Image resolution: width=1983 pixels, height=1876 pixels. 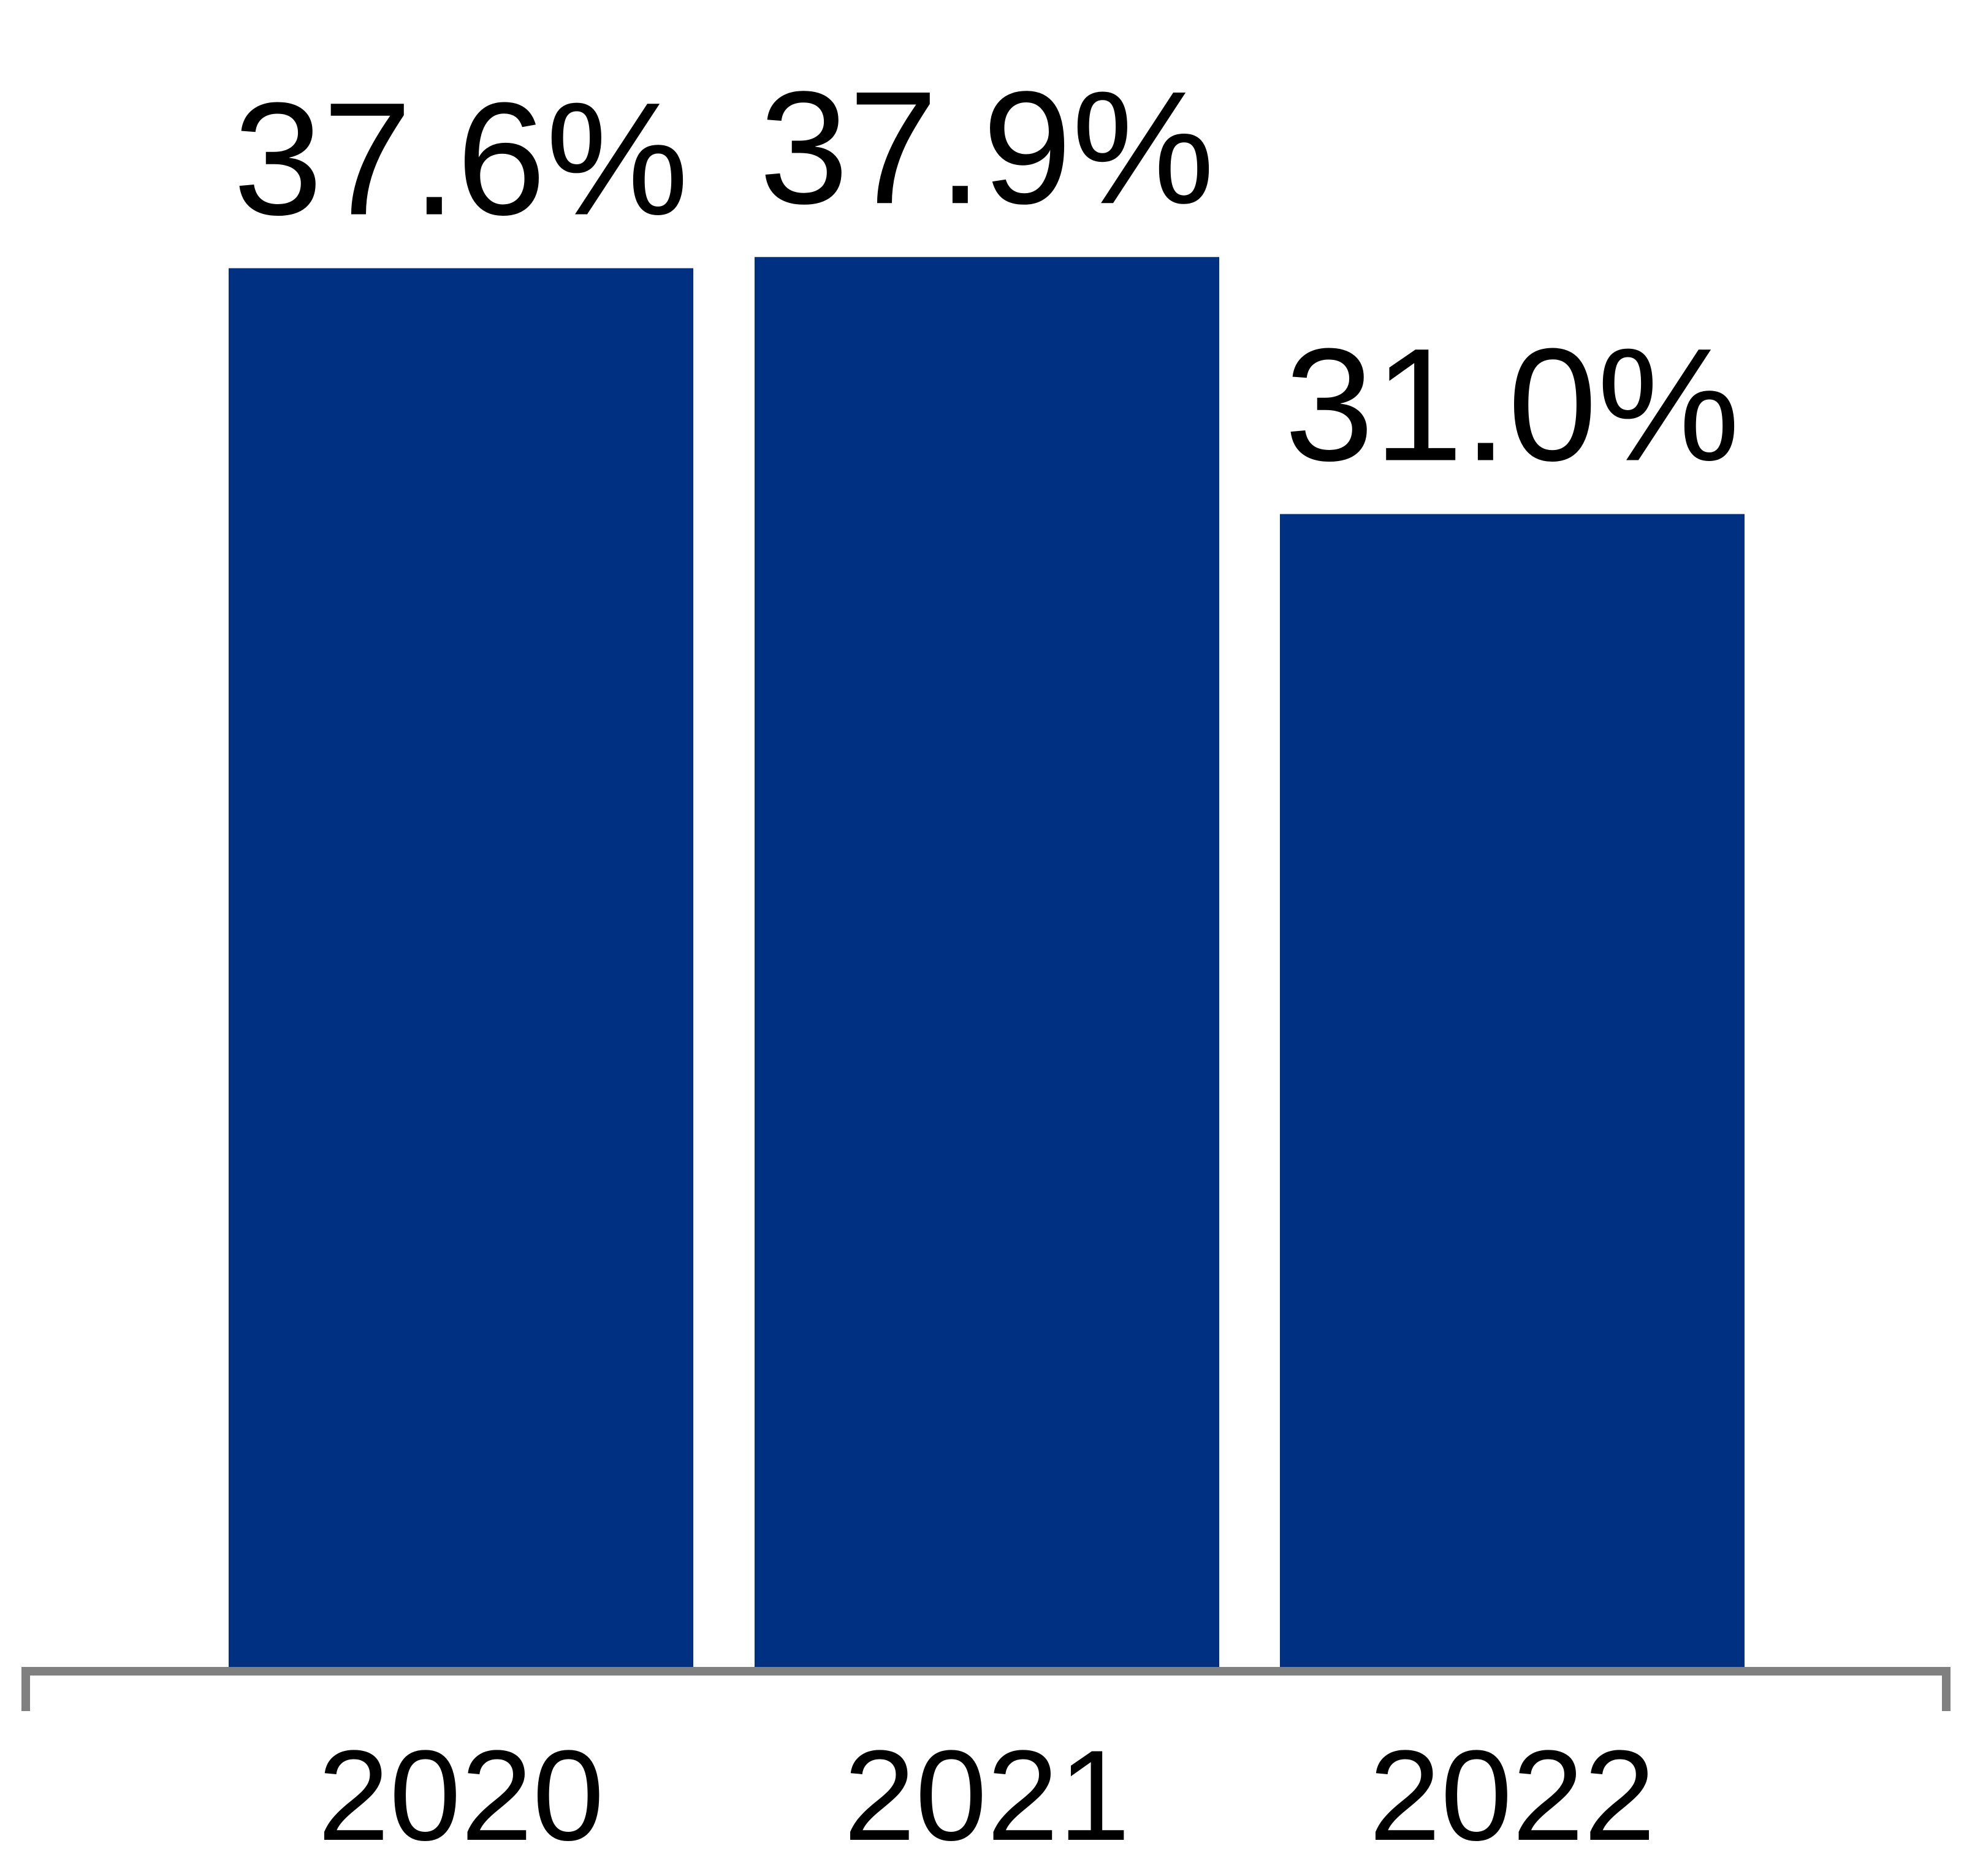 What do you see at coordinates (461, 1795) in the screenshot?
I see `x-tick-label-2020: 2020` at bounding box center [461, 1795].